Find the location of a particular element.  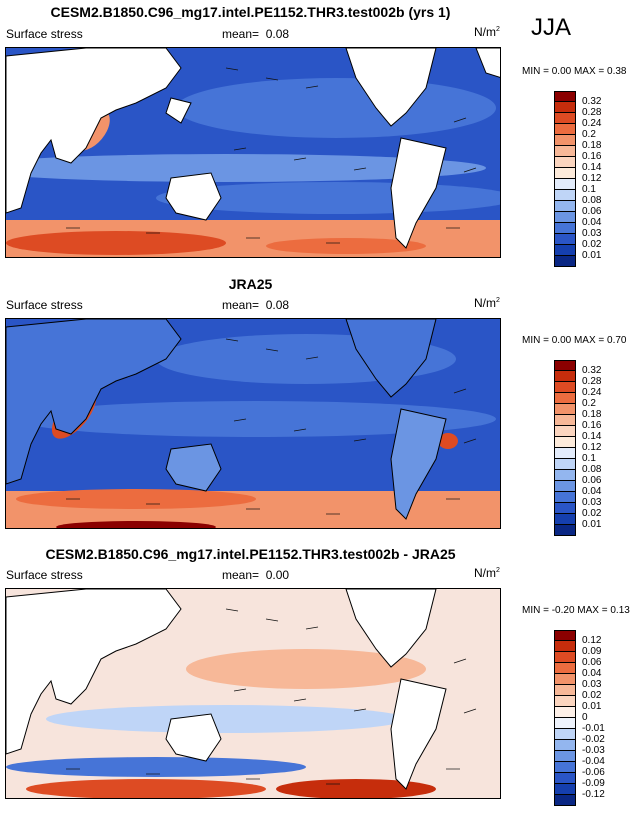

panel-3-variable: Surface stress is located at coordinates (44, 575).